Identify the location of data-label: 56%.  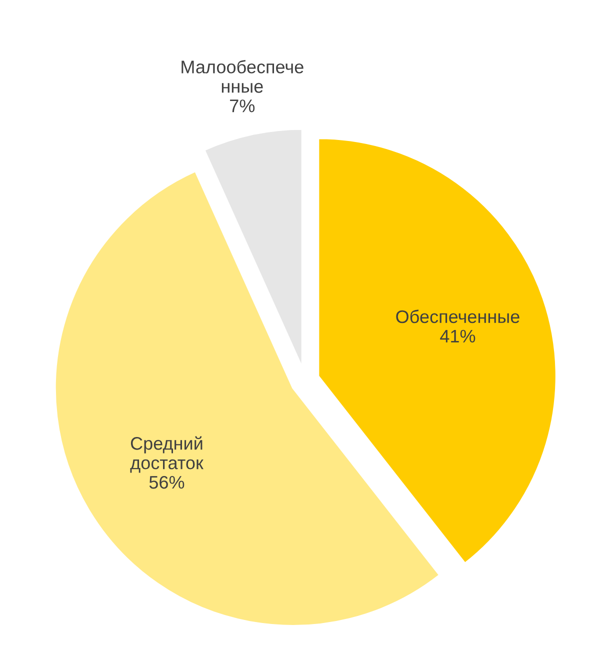
(166, 482).